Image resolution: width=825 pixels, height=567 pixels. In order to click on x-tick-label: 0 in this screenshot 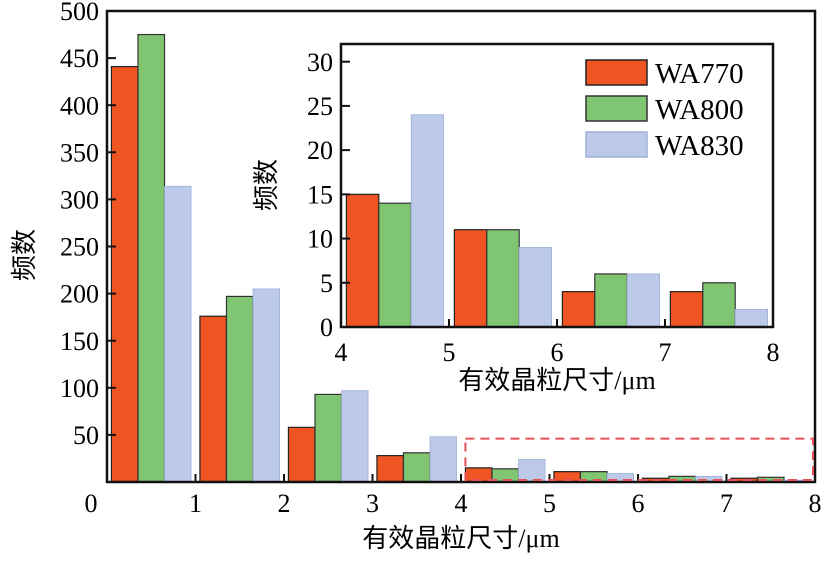, I will do `click(91, 503)`.